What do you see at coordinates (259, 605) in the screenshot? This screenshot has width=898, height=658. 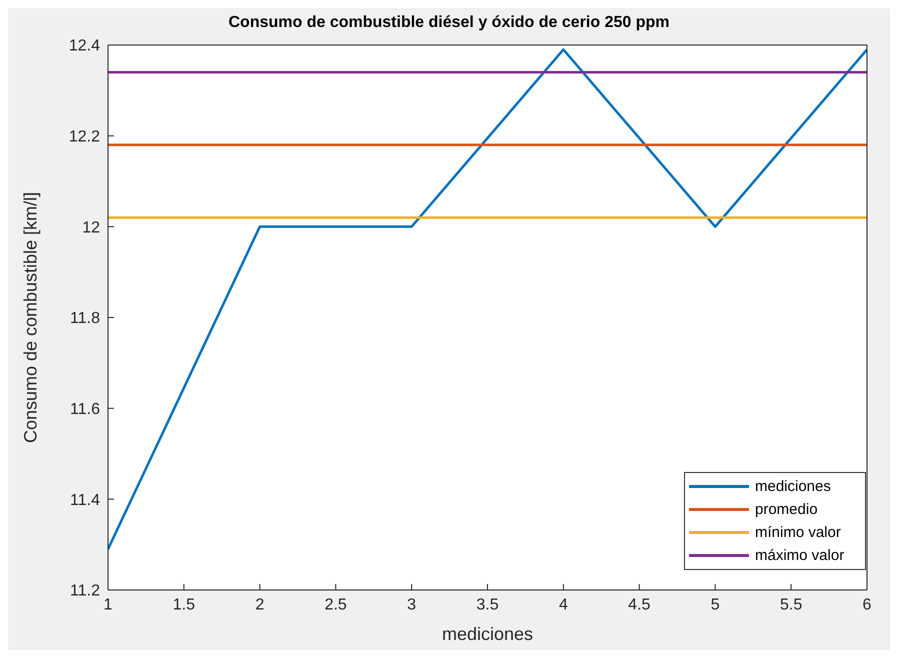 I see `x-tick-label: 2` at bounding box center [259, 605].